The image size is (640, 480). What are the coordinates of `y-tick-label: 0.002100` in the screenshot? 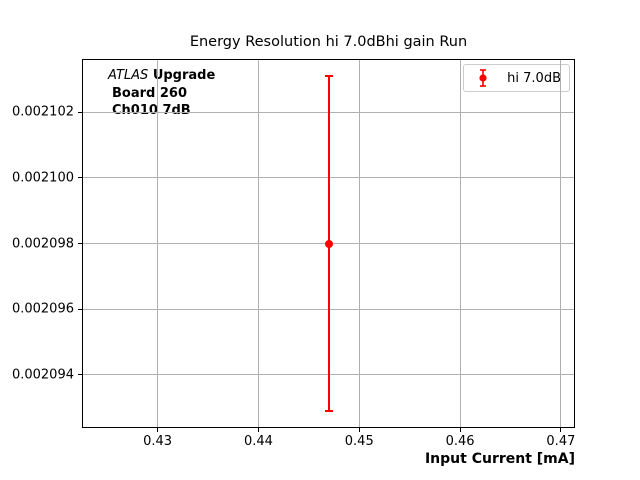 It's located at (42, 178).